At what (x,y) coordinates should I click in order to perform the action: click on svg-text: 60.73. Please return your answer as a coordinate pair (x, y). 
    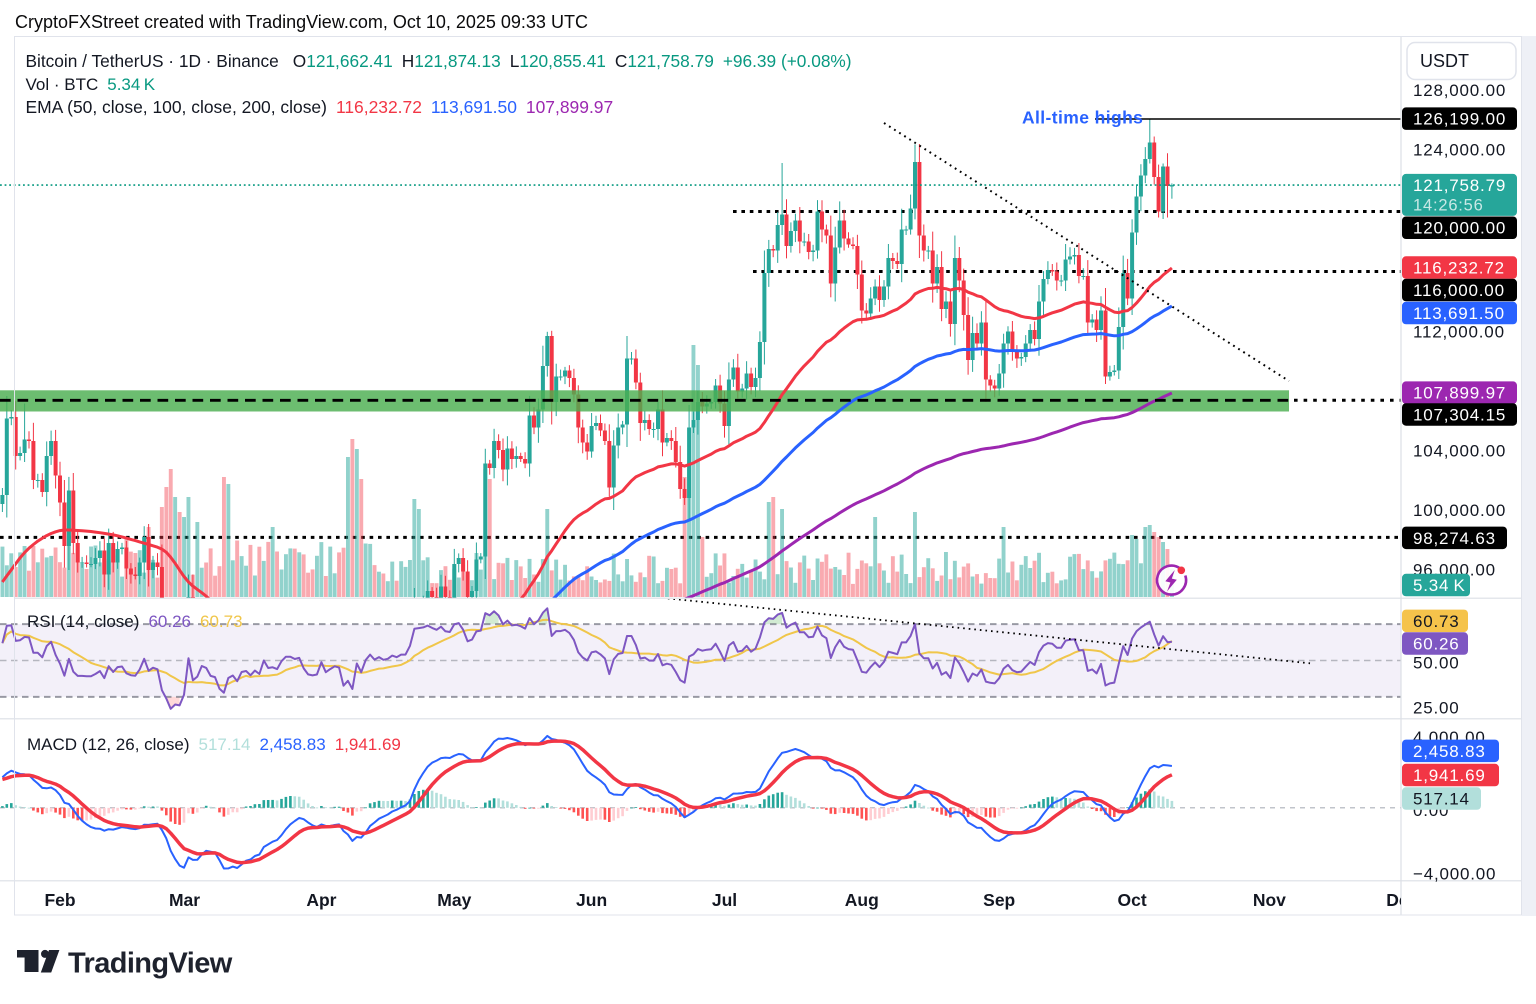
    Looking at the image, I should click on (1436, 621).